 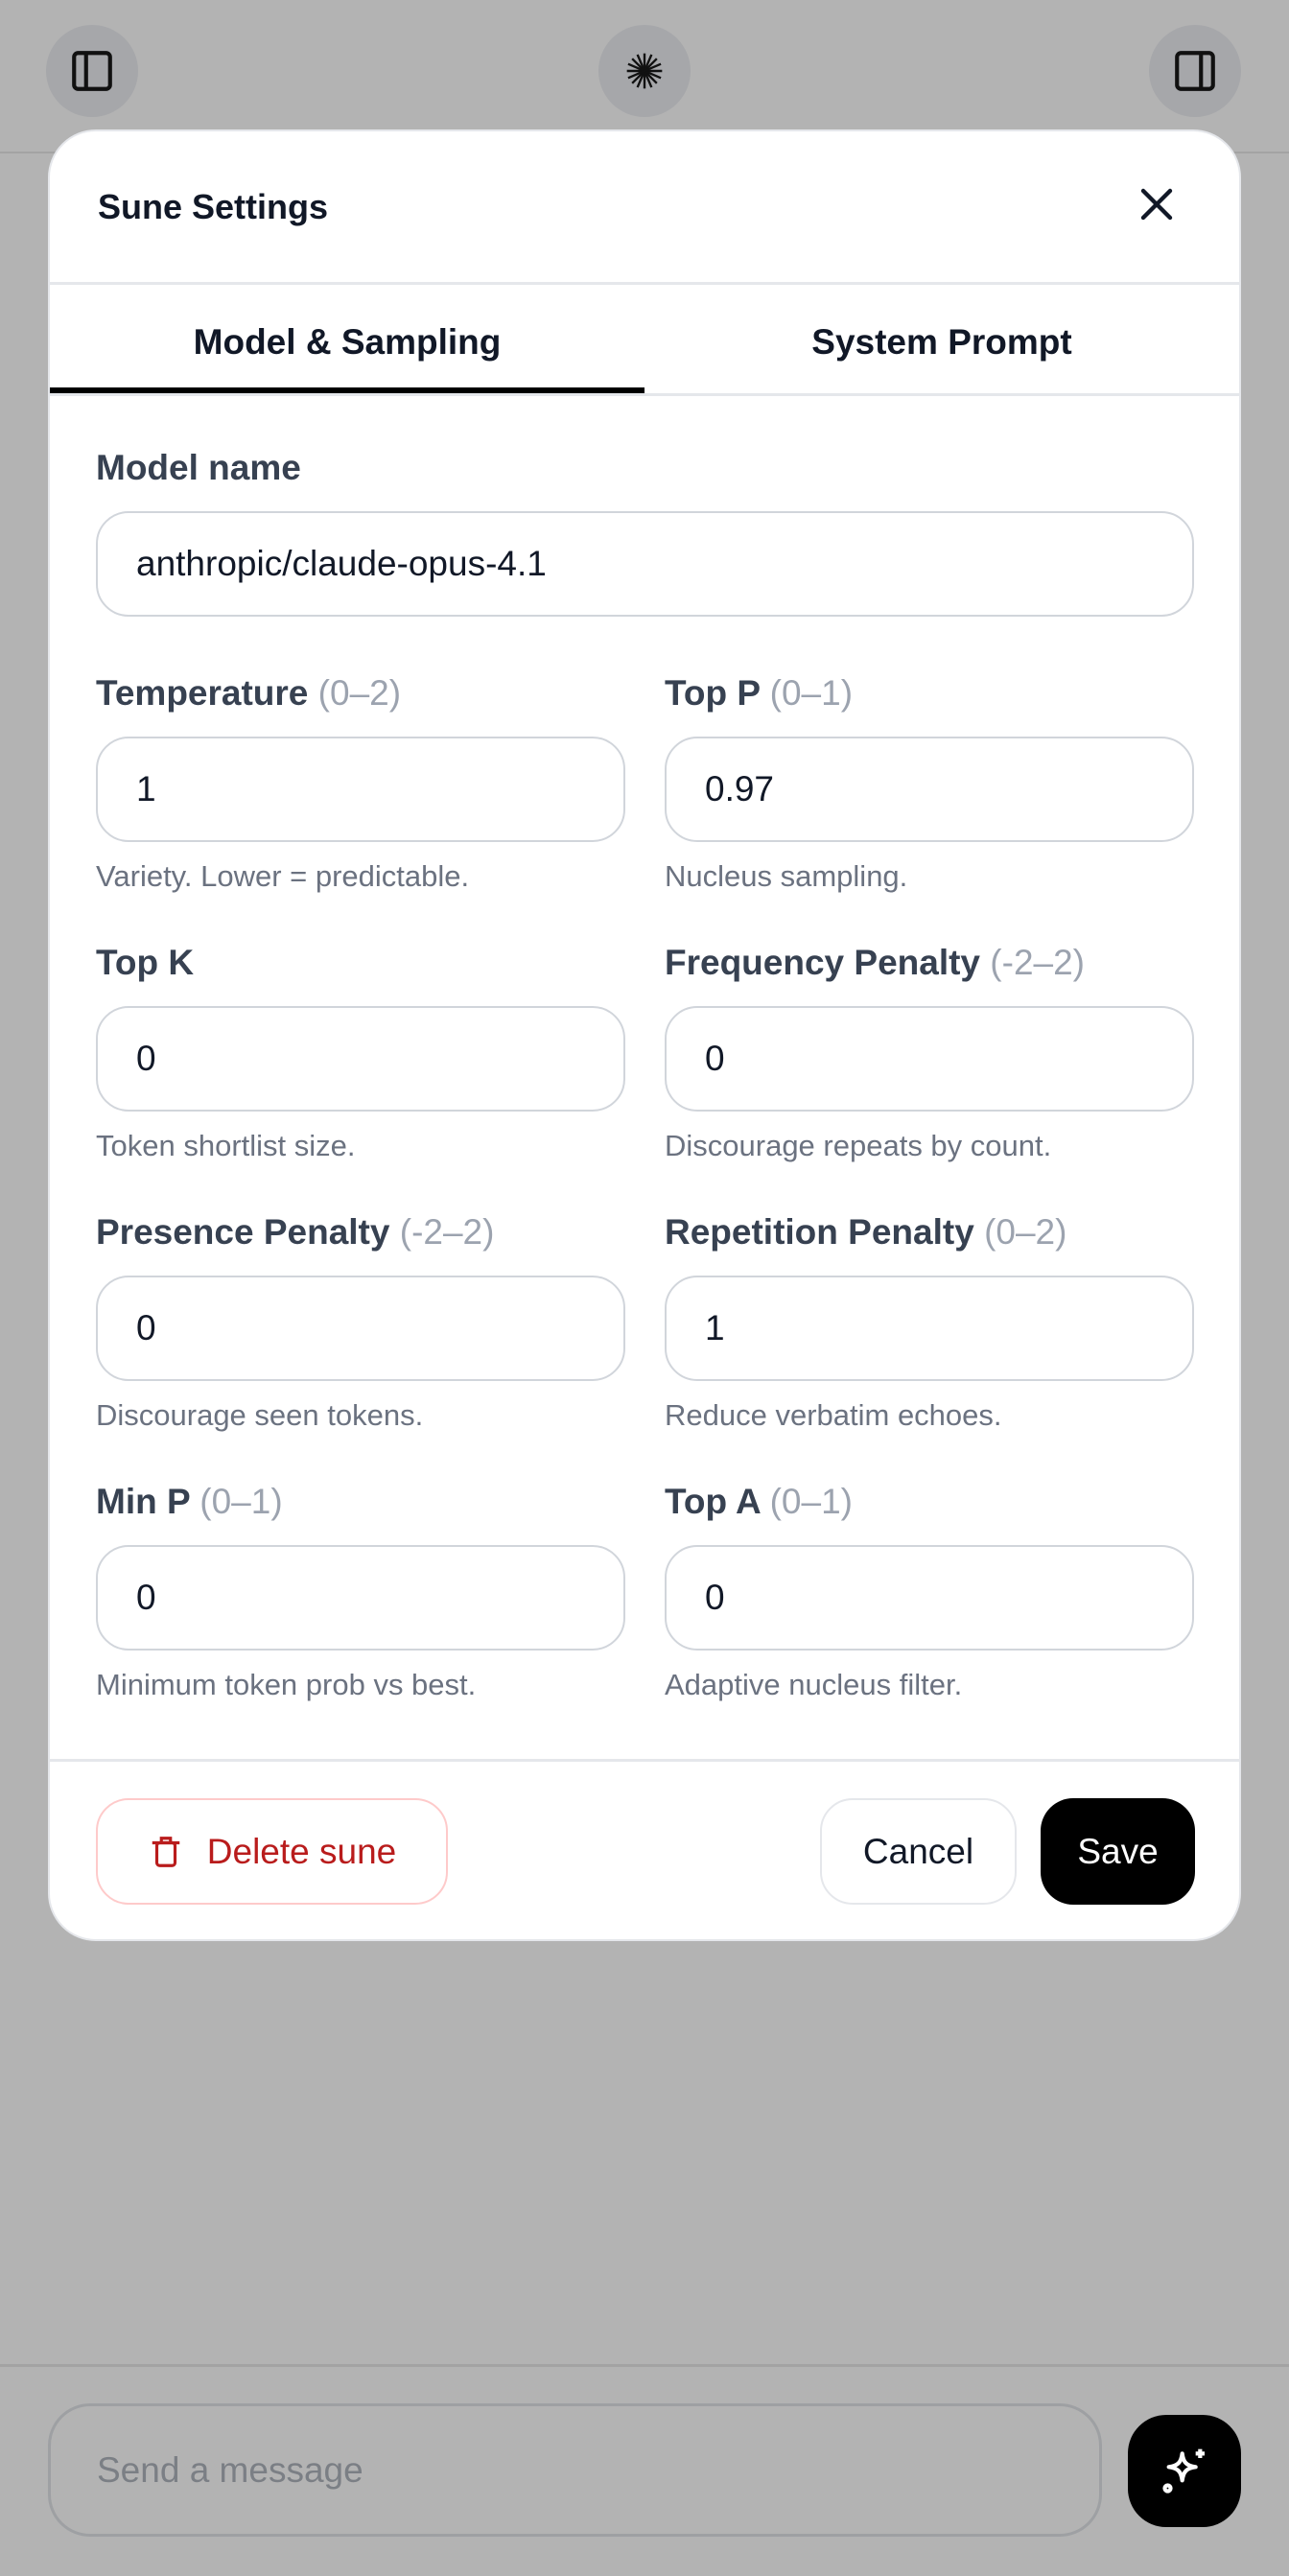 I want to click on field-help: Minimum token prob vs best., so click(x=286, y=1684).